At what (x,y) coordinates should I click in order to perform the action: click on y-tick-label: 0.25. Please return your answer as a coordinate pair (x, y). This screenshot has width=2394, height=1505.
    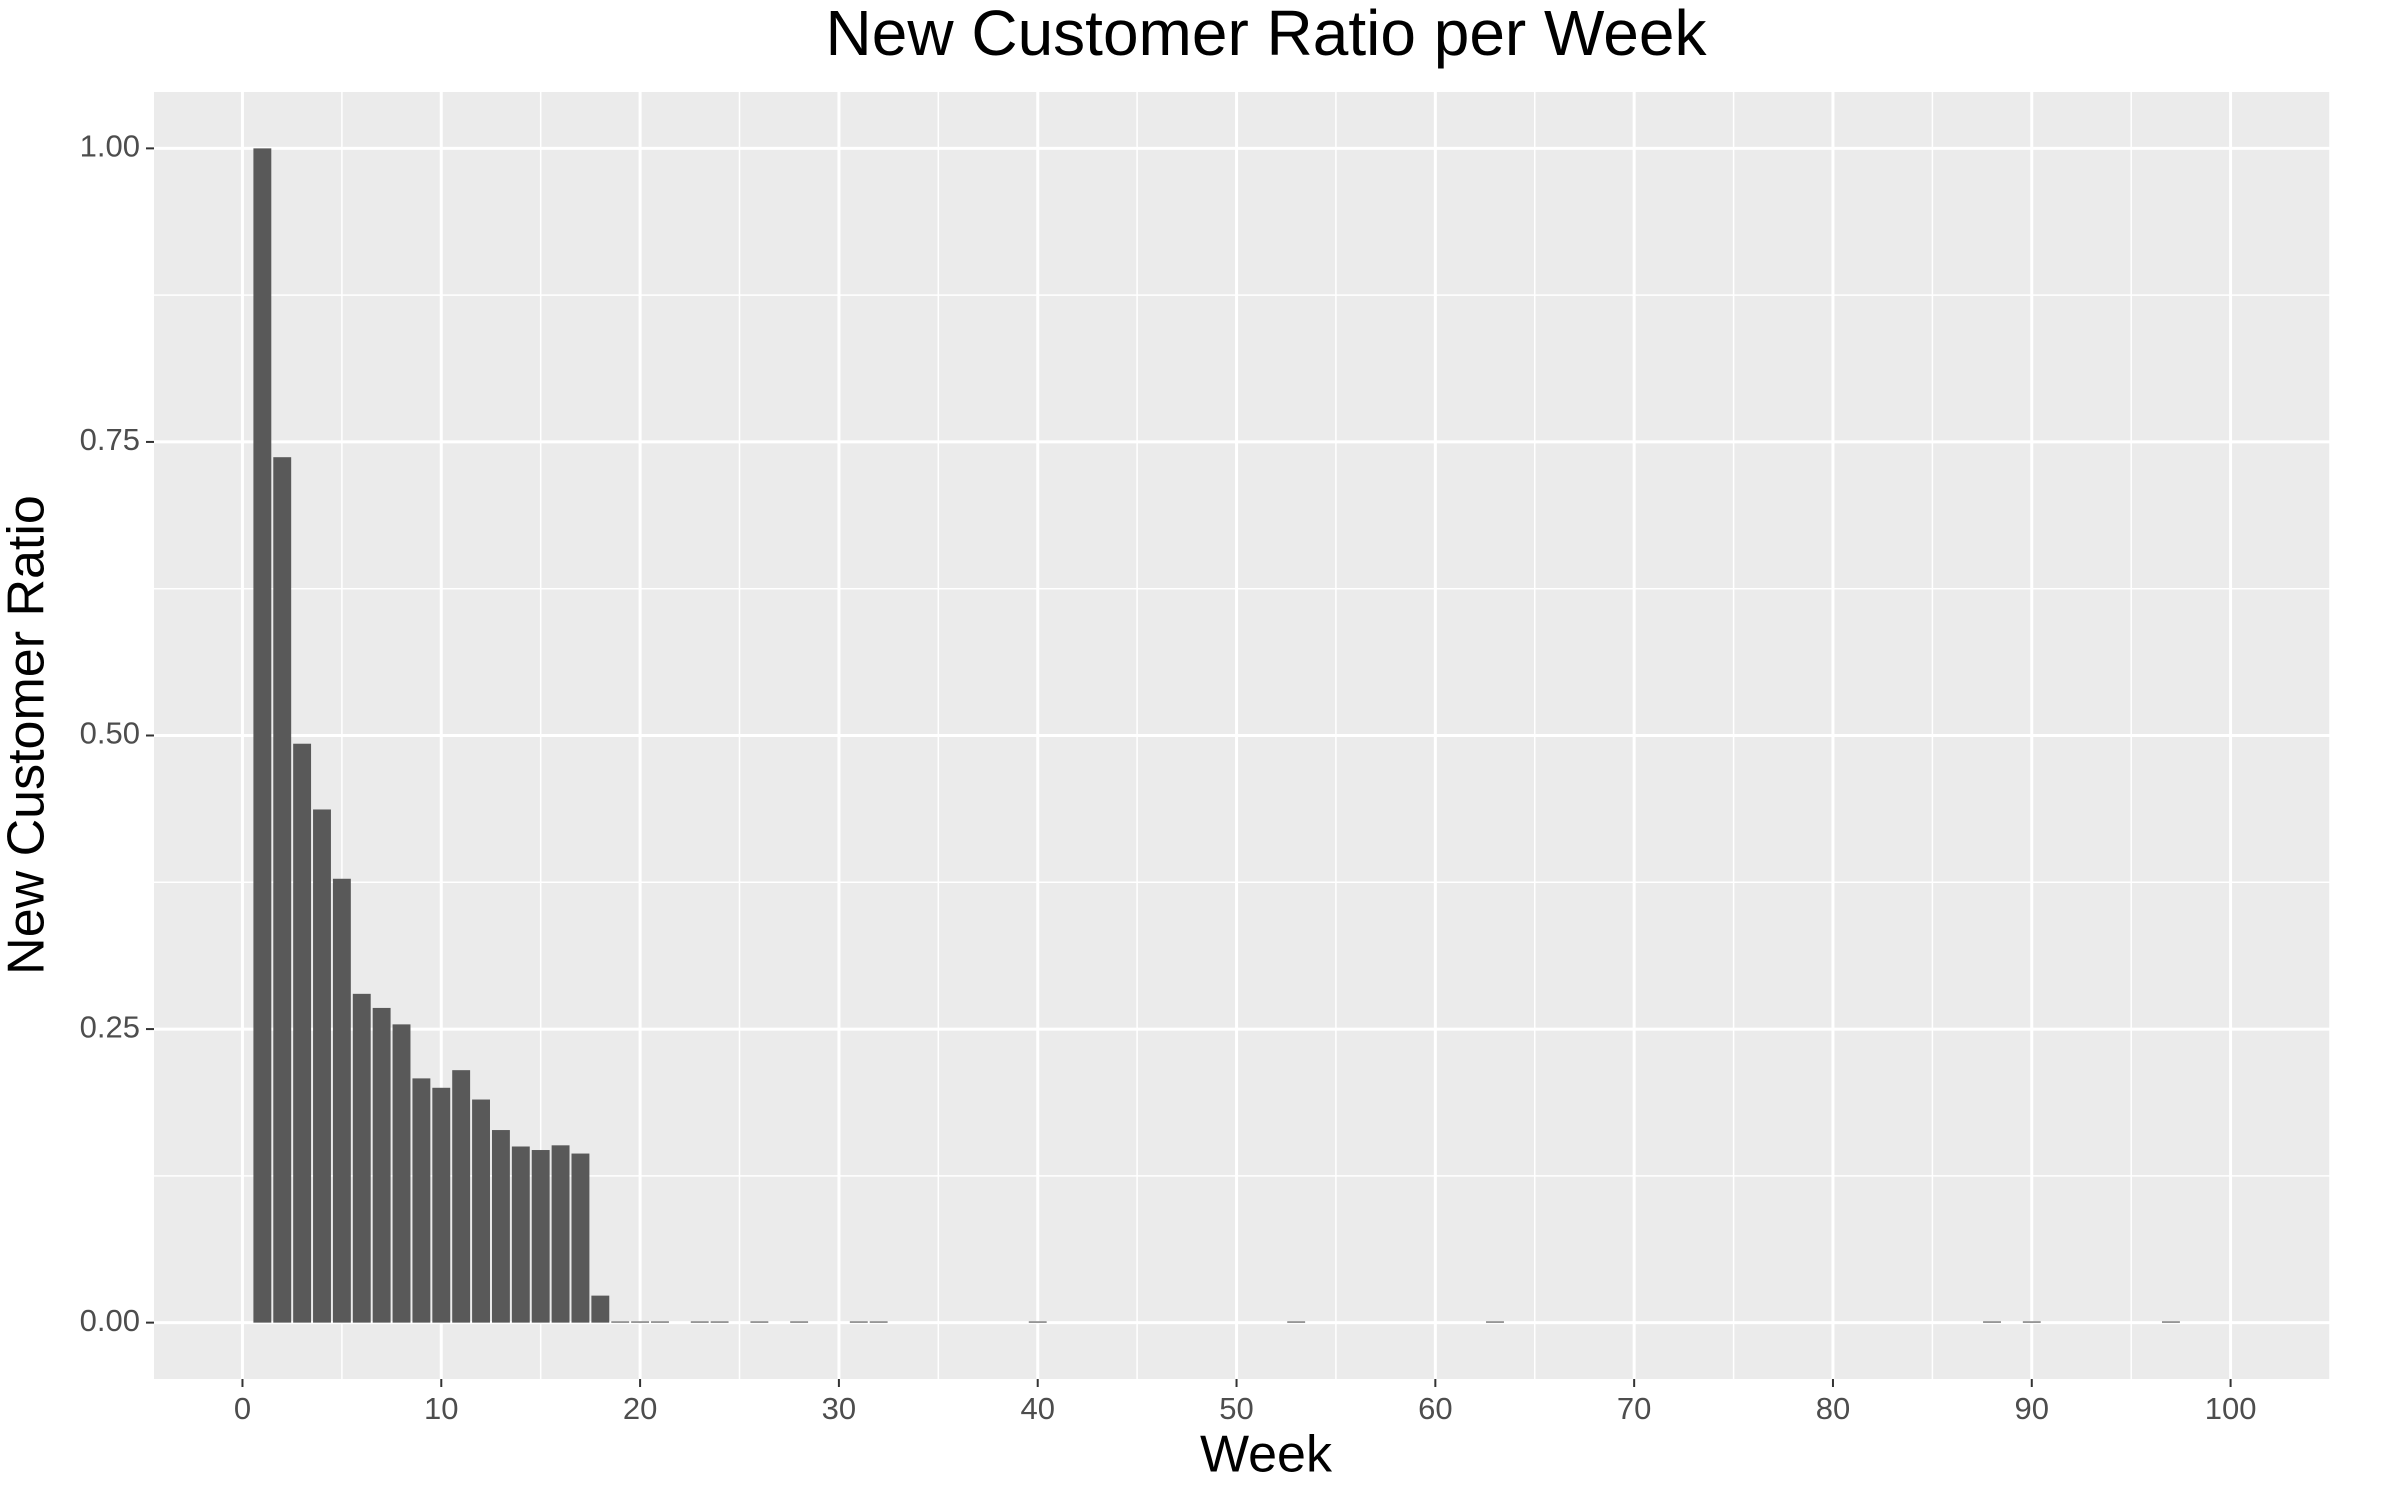
    Looking at the image, I should click on (110, 1026).